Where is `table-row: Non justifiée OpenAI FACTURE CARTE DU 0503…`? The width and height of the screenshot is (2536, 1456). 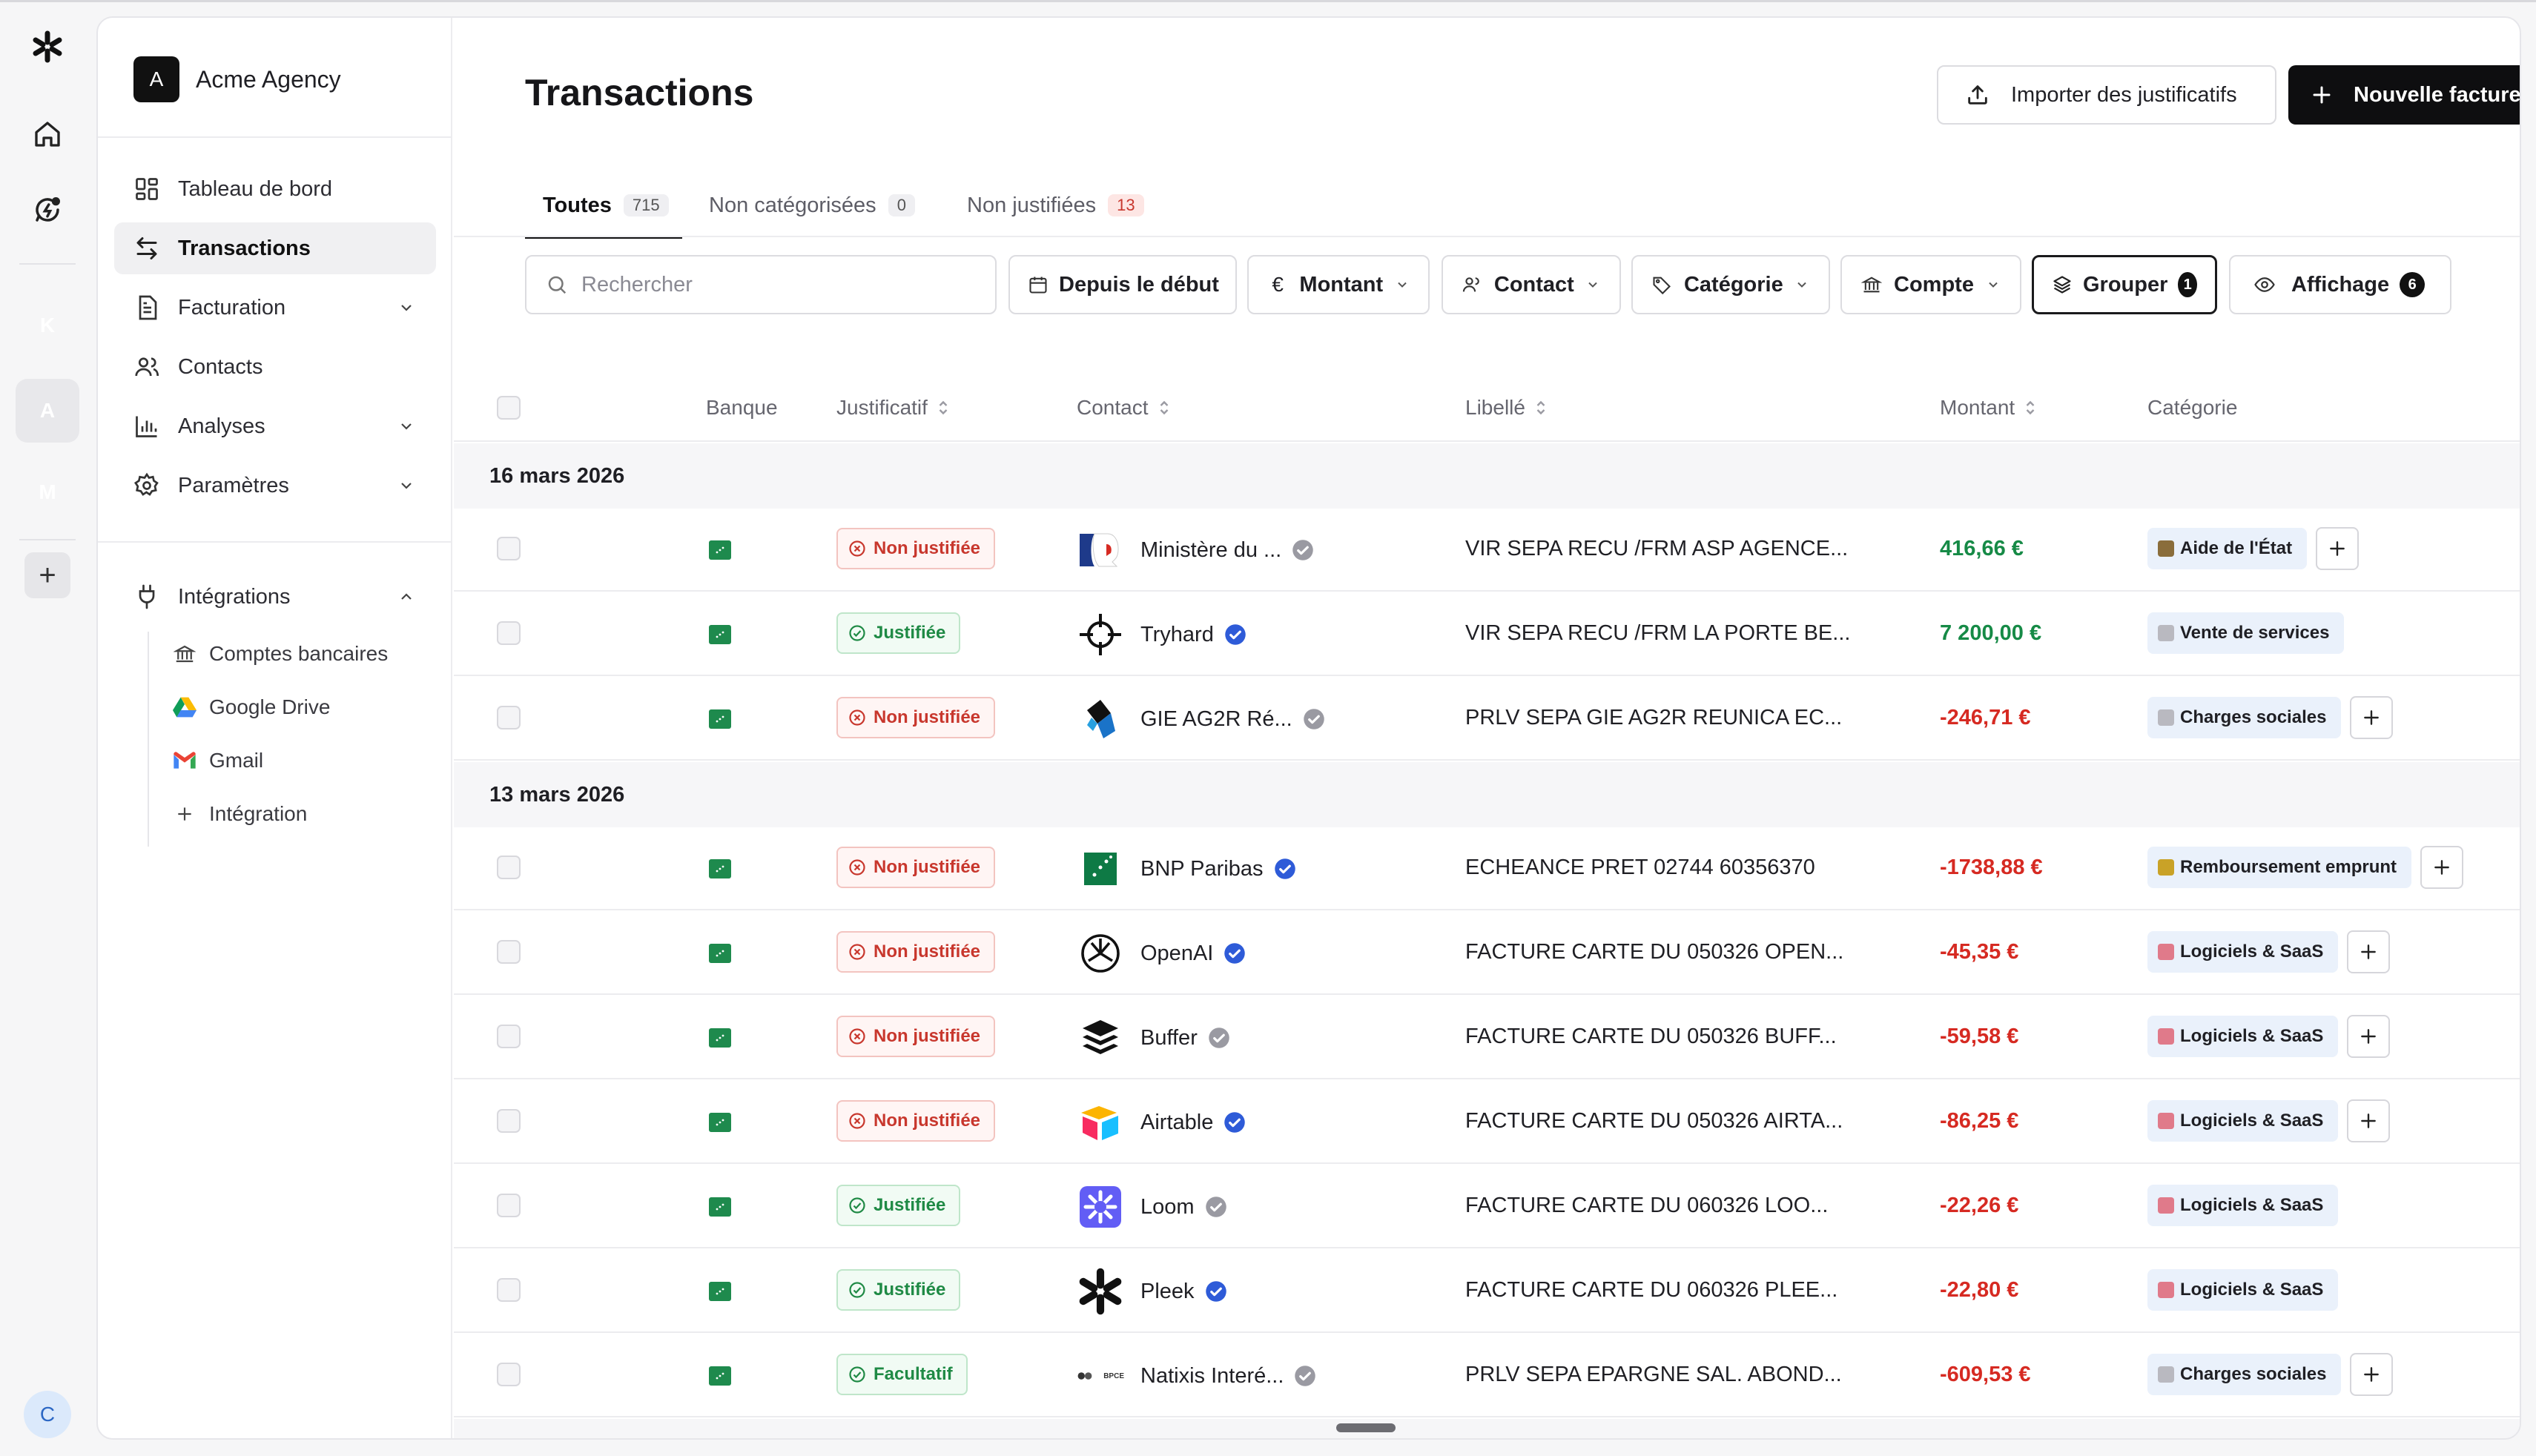
table-row: Non justifiée OpenAI FACTURE CARTE DU 0503… is located at coordinates (1487, 954).